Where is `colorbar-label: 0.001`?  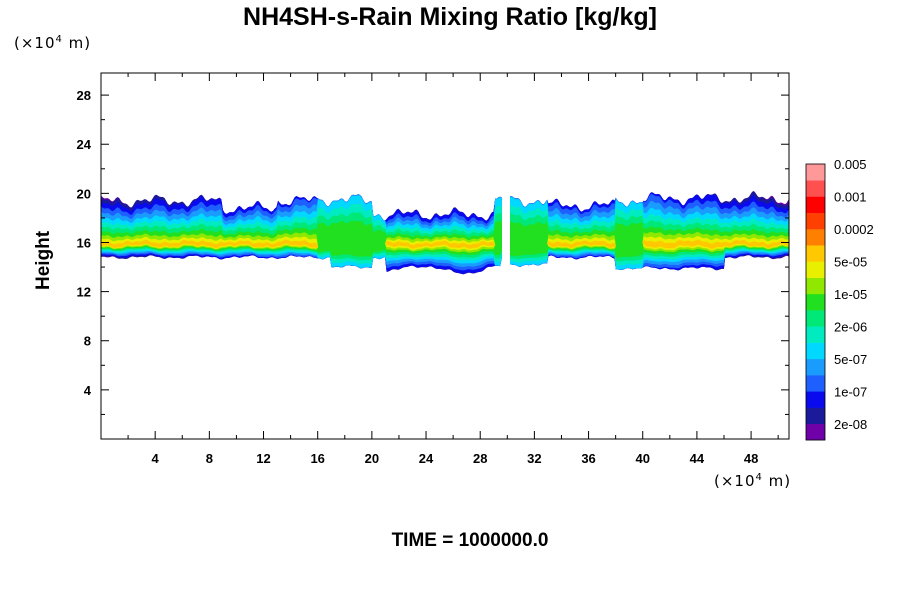
colorbar-label: 0.001 is located at coordinates (850, 196).